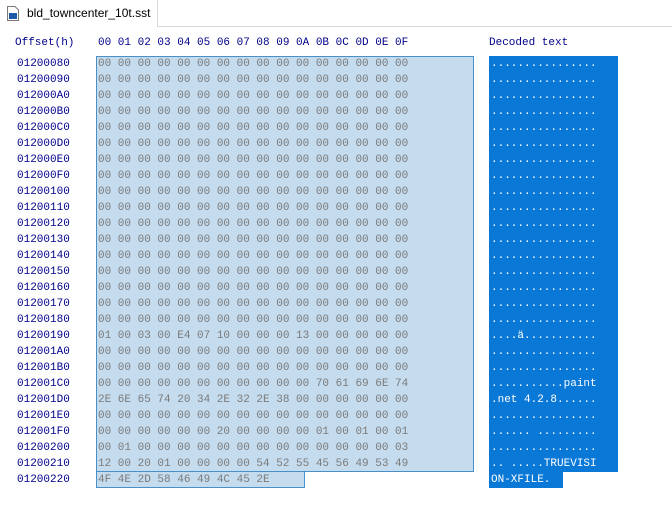 The image size is (672, 531). What do you see at coordinates (544, 464) in the screenshot?
I see `decoded-row: .. .....TRUEVISI` at bounding box center [544, 464].